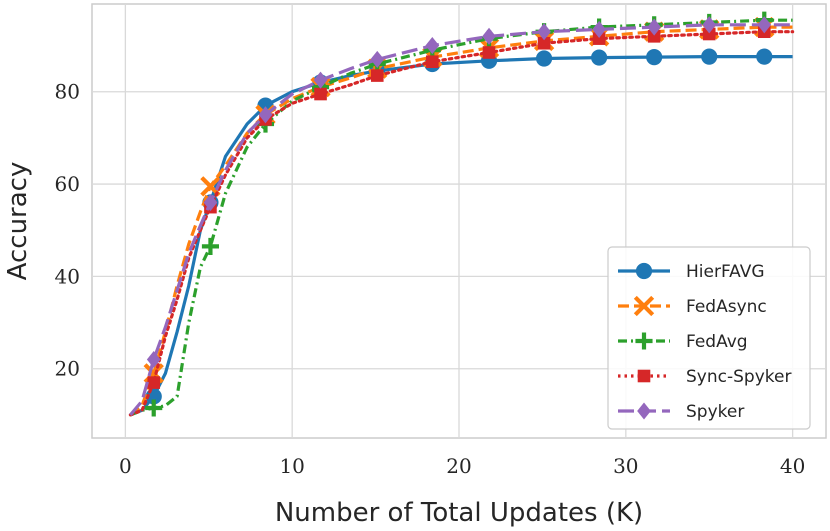  I want to click on legend-label: FedAvg, so click(717, 342).